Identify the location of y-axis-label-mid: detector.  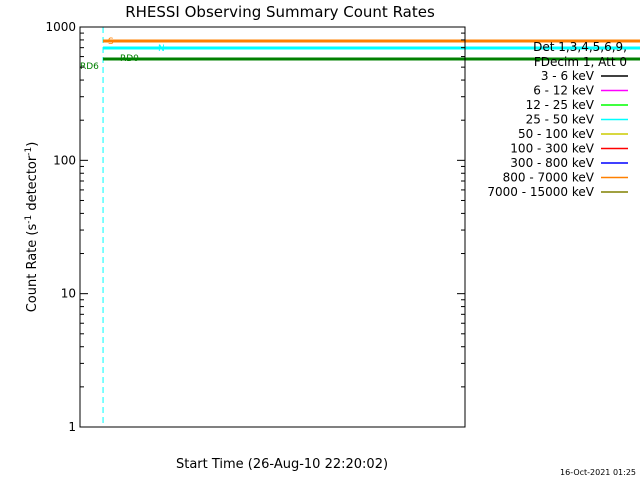
(32, 185).